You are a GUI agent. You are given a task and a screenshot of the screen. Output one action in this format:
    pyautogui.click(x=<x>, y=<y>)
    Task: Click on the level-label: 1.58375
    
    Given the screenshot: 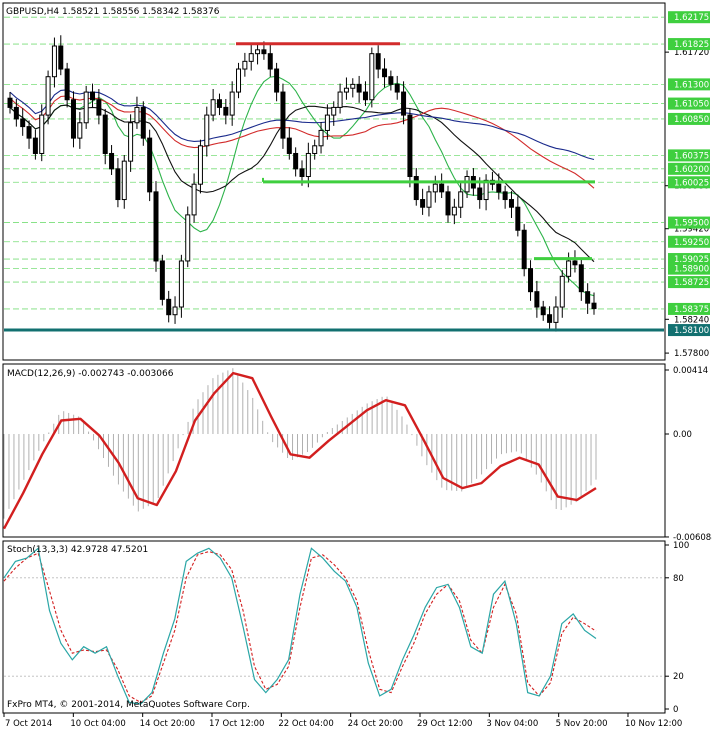 What is the action you would take?
    pyautogui.click(x=689, y=308)
    